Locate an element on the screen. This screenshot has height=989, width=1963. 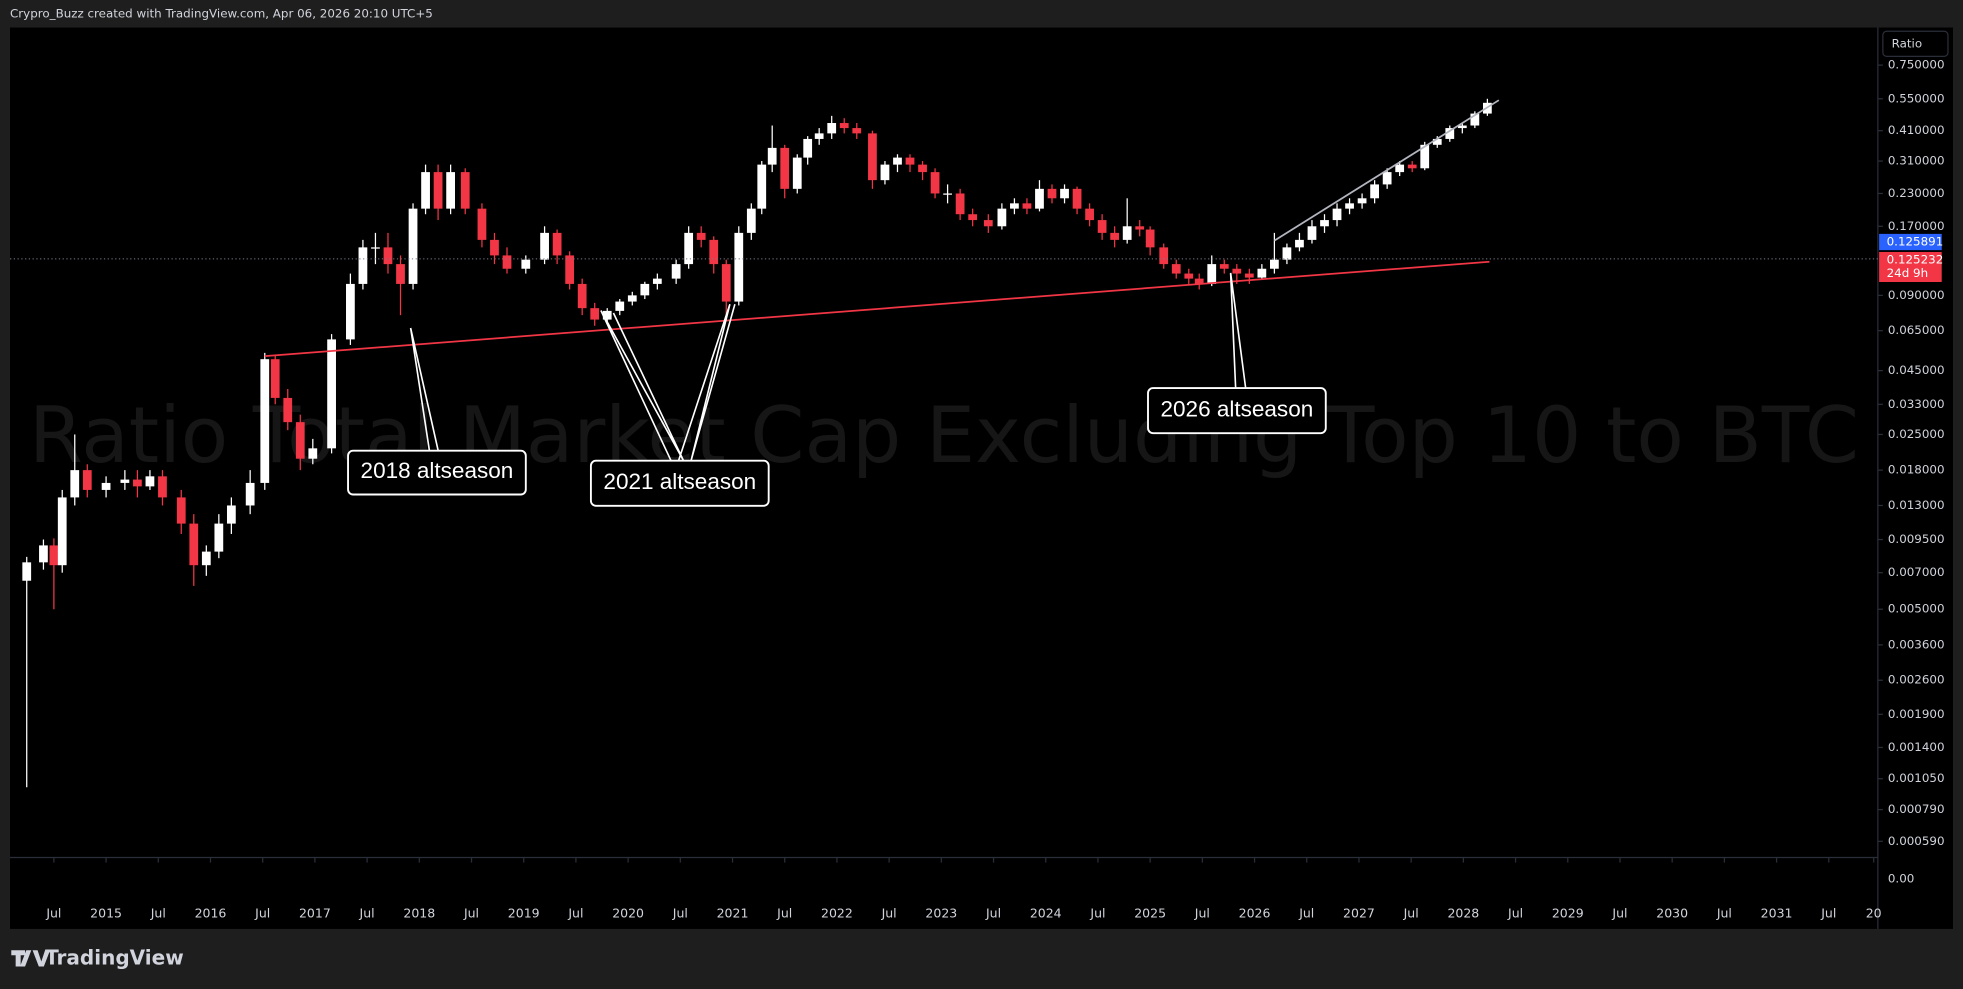
y-tick-label: 0.000790 is located at coordinates (1916, 809).